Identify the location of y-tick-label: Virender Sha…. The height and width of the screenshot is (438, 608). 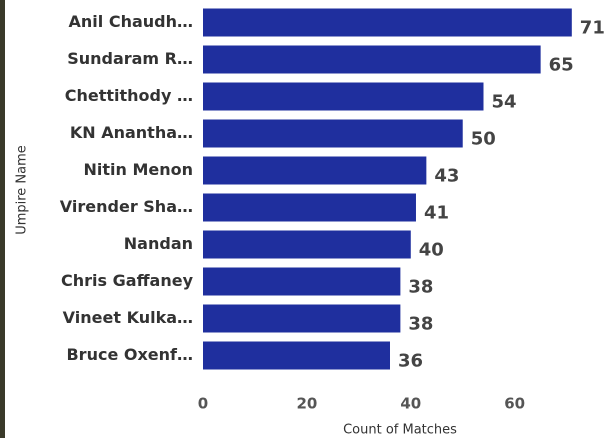
(126, 206).